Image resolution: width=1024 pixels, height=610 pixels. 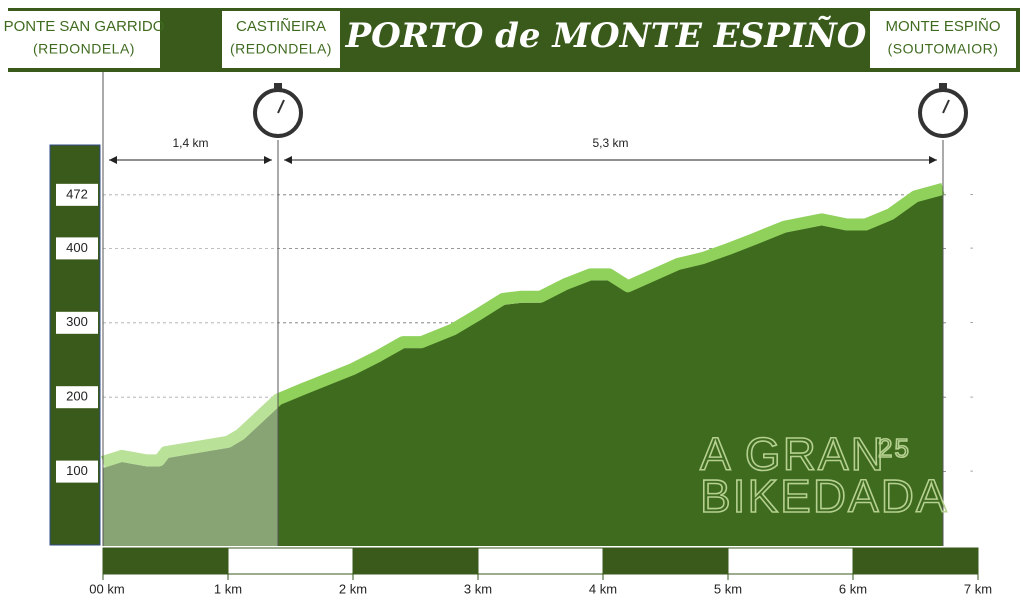 I want to click on waypoint-name: CASTIÑEIRA, so click(x=281, y=26).